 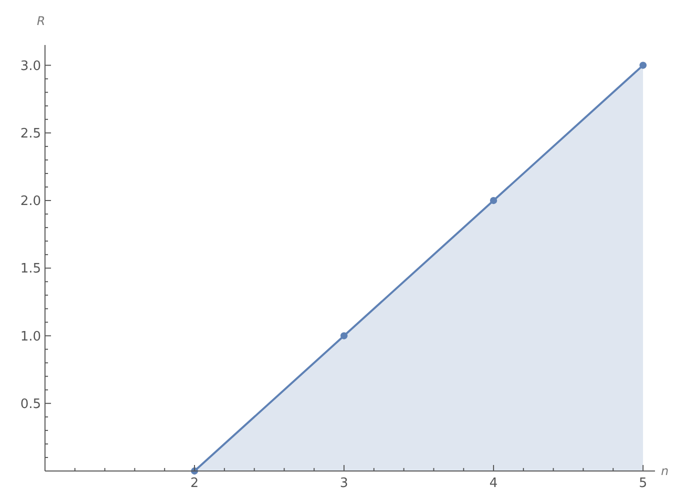 What do you see at coordinates (30, 404) in the screenshot?
I see `y-tick-label: 0.5` at bounding box center [30, 404].